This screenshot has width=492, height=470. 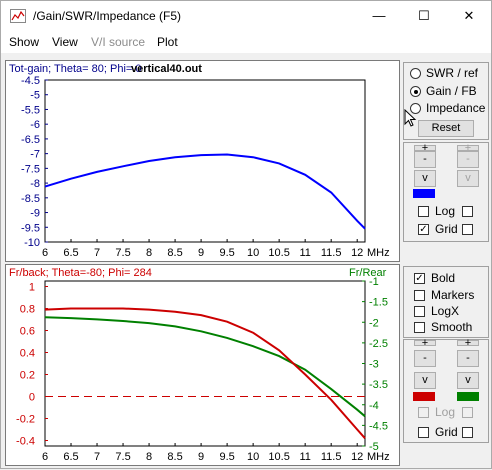 What do you see at coordinates (425, 358) in the screenshot?
I see `bottom-left-minus-button: -` at bounding box center [425, 358].